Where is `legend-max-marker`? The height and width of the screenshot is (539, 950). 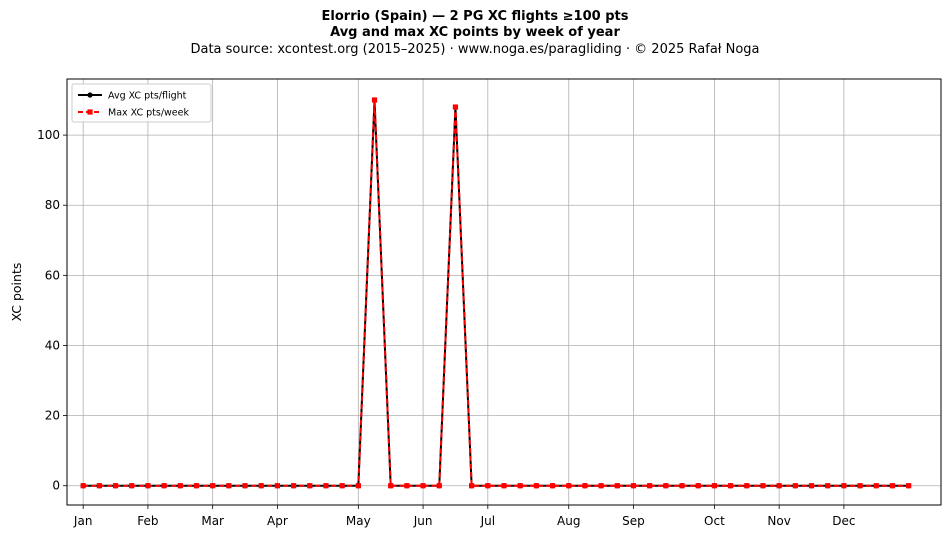
legend-max-marker is located at coordinates (90, 112).